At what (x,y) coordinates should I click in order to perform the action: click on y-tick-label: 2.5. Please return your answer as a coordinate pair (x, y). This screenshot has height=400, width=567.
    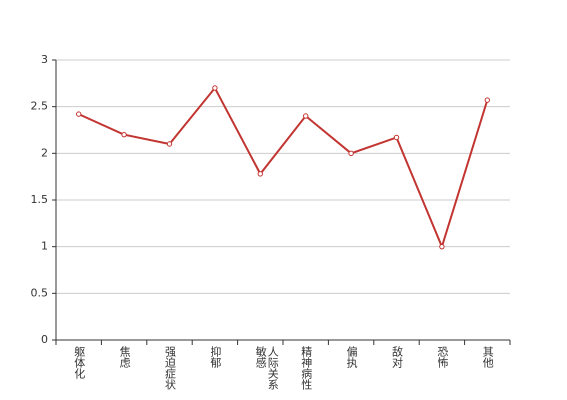
    Looking at the image, I should click on (40, 106).